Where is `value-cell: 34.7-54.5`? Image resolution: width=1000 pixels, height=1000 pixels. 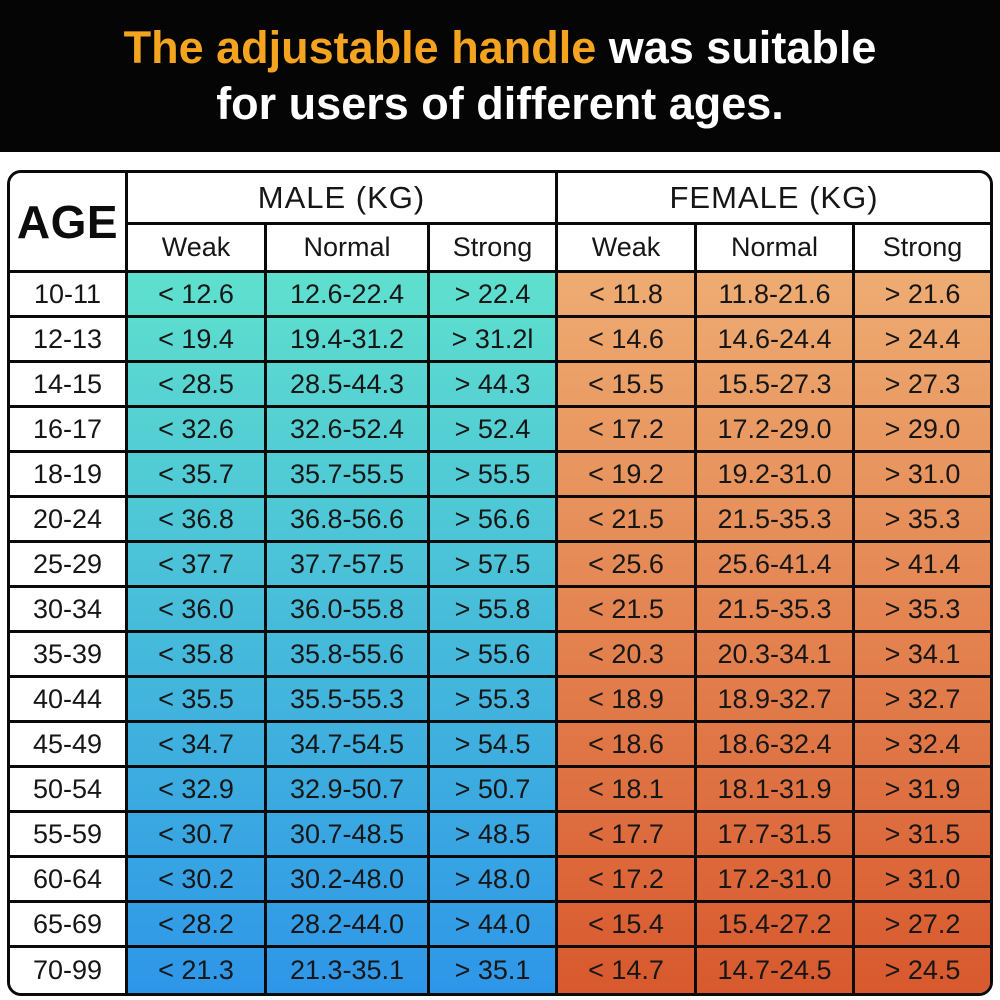
value-cell: 34.7-54.5 is located at coordinates (348, 745).